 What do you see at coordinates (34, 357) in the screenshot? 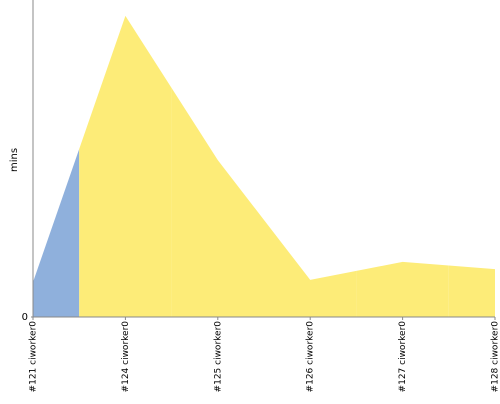
I see `x-tick-label: #121 ciworker0` at bounding box center [34, 357].